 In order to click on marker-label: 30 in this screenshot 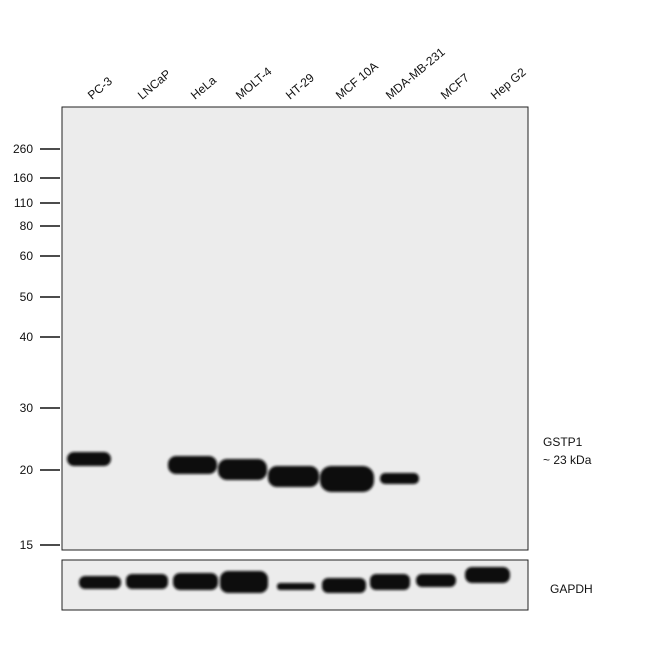, I will do `click(27, 408)`.